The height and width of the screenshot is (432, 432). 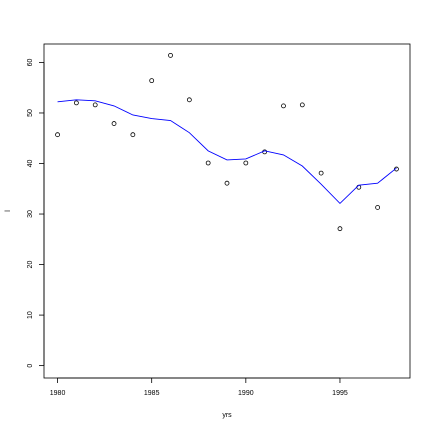 I want to click on x-tick-label: 1980, so click(x=58, y=393).